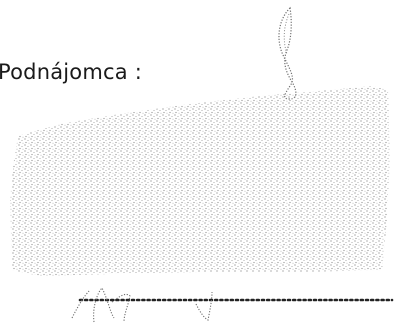 This screenshot has height=329, width=394. Describe the element at coordinates (286, 34) in the screenshot. I see `signature-loop-inner` at that location.